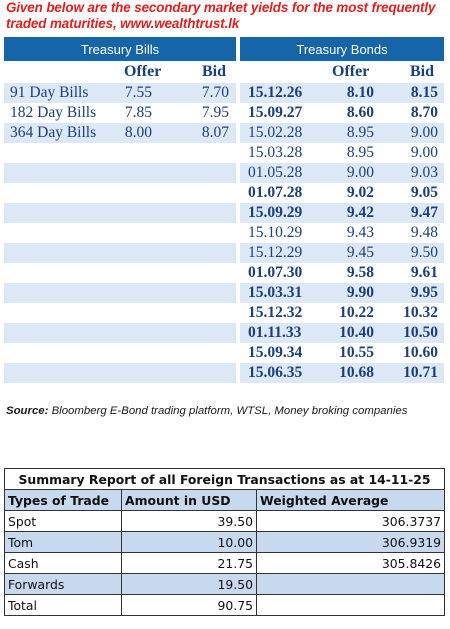 This screenshot has width=450, height=629. I want to click on bond-bid: 10.32, so click(420, 312).